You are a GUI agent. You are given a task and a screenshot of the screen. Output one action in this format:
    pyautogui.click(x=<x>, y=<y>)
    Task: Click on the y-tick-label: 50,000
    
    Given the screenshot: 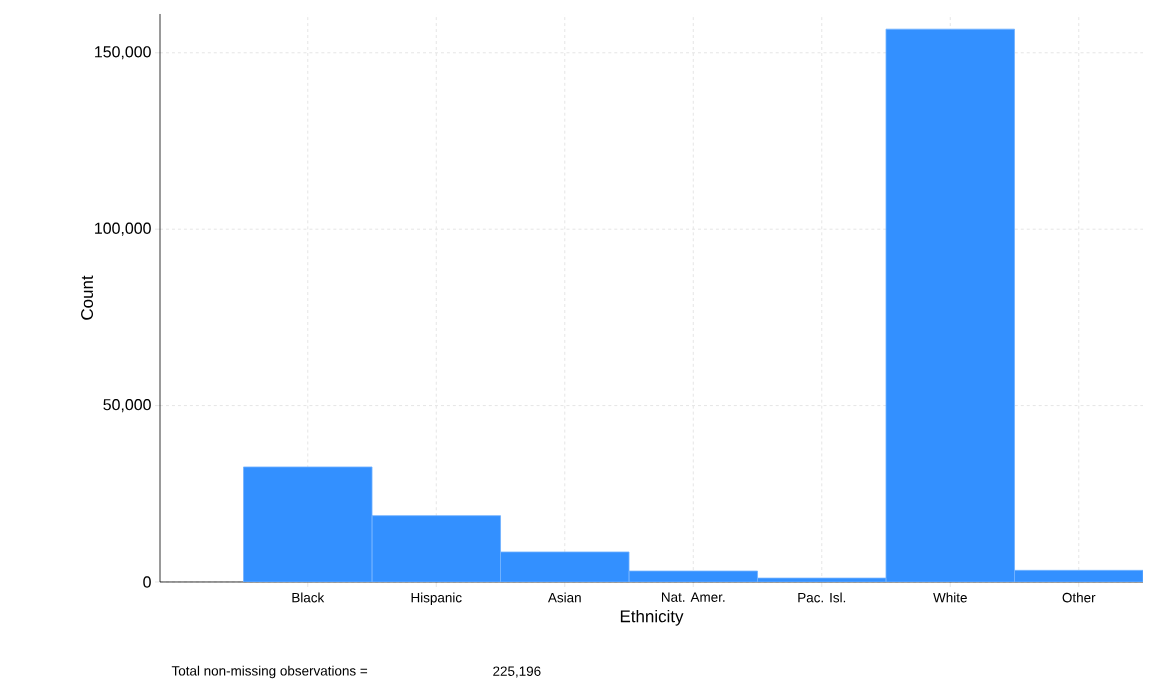 What is the action you would take?
    pyautogui.click(x=127, y=406)
    